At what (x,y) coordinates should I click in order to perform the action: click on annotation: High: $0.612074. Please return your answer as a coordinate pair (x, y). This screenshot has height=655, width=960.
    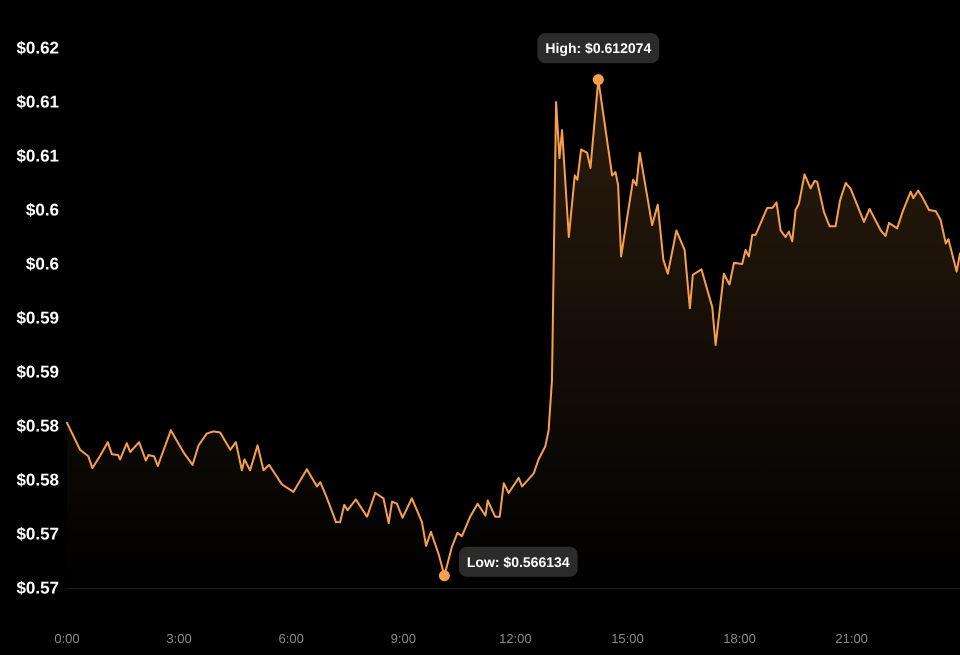
    Looking at the image, I should click on (598, 48).